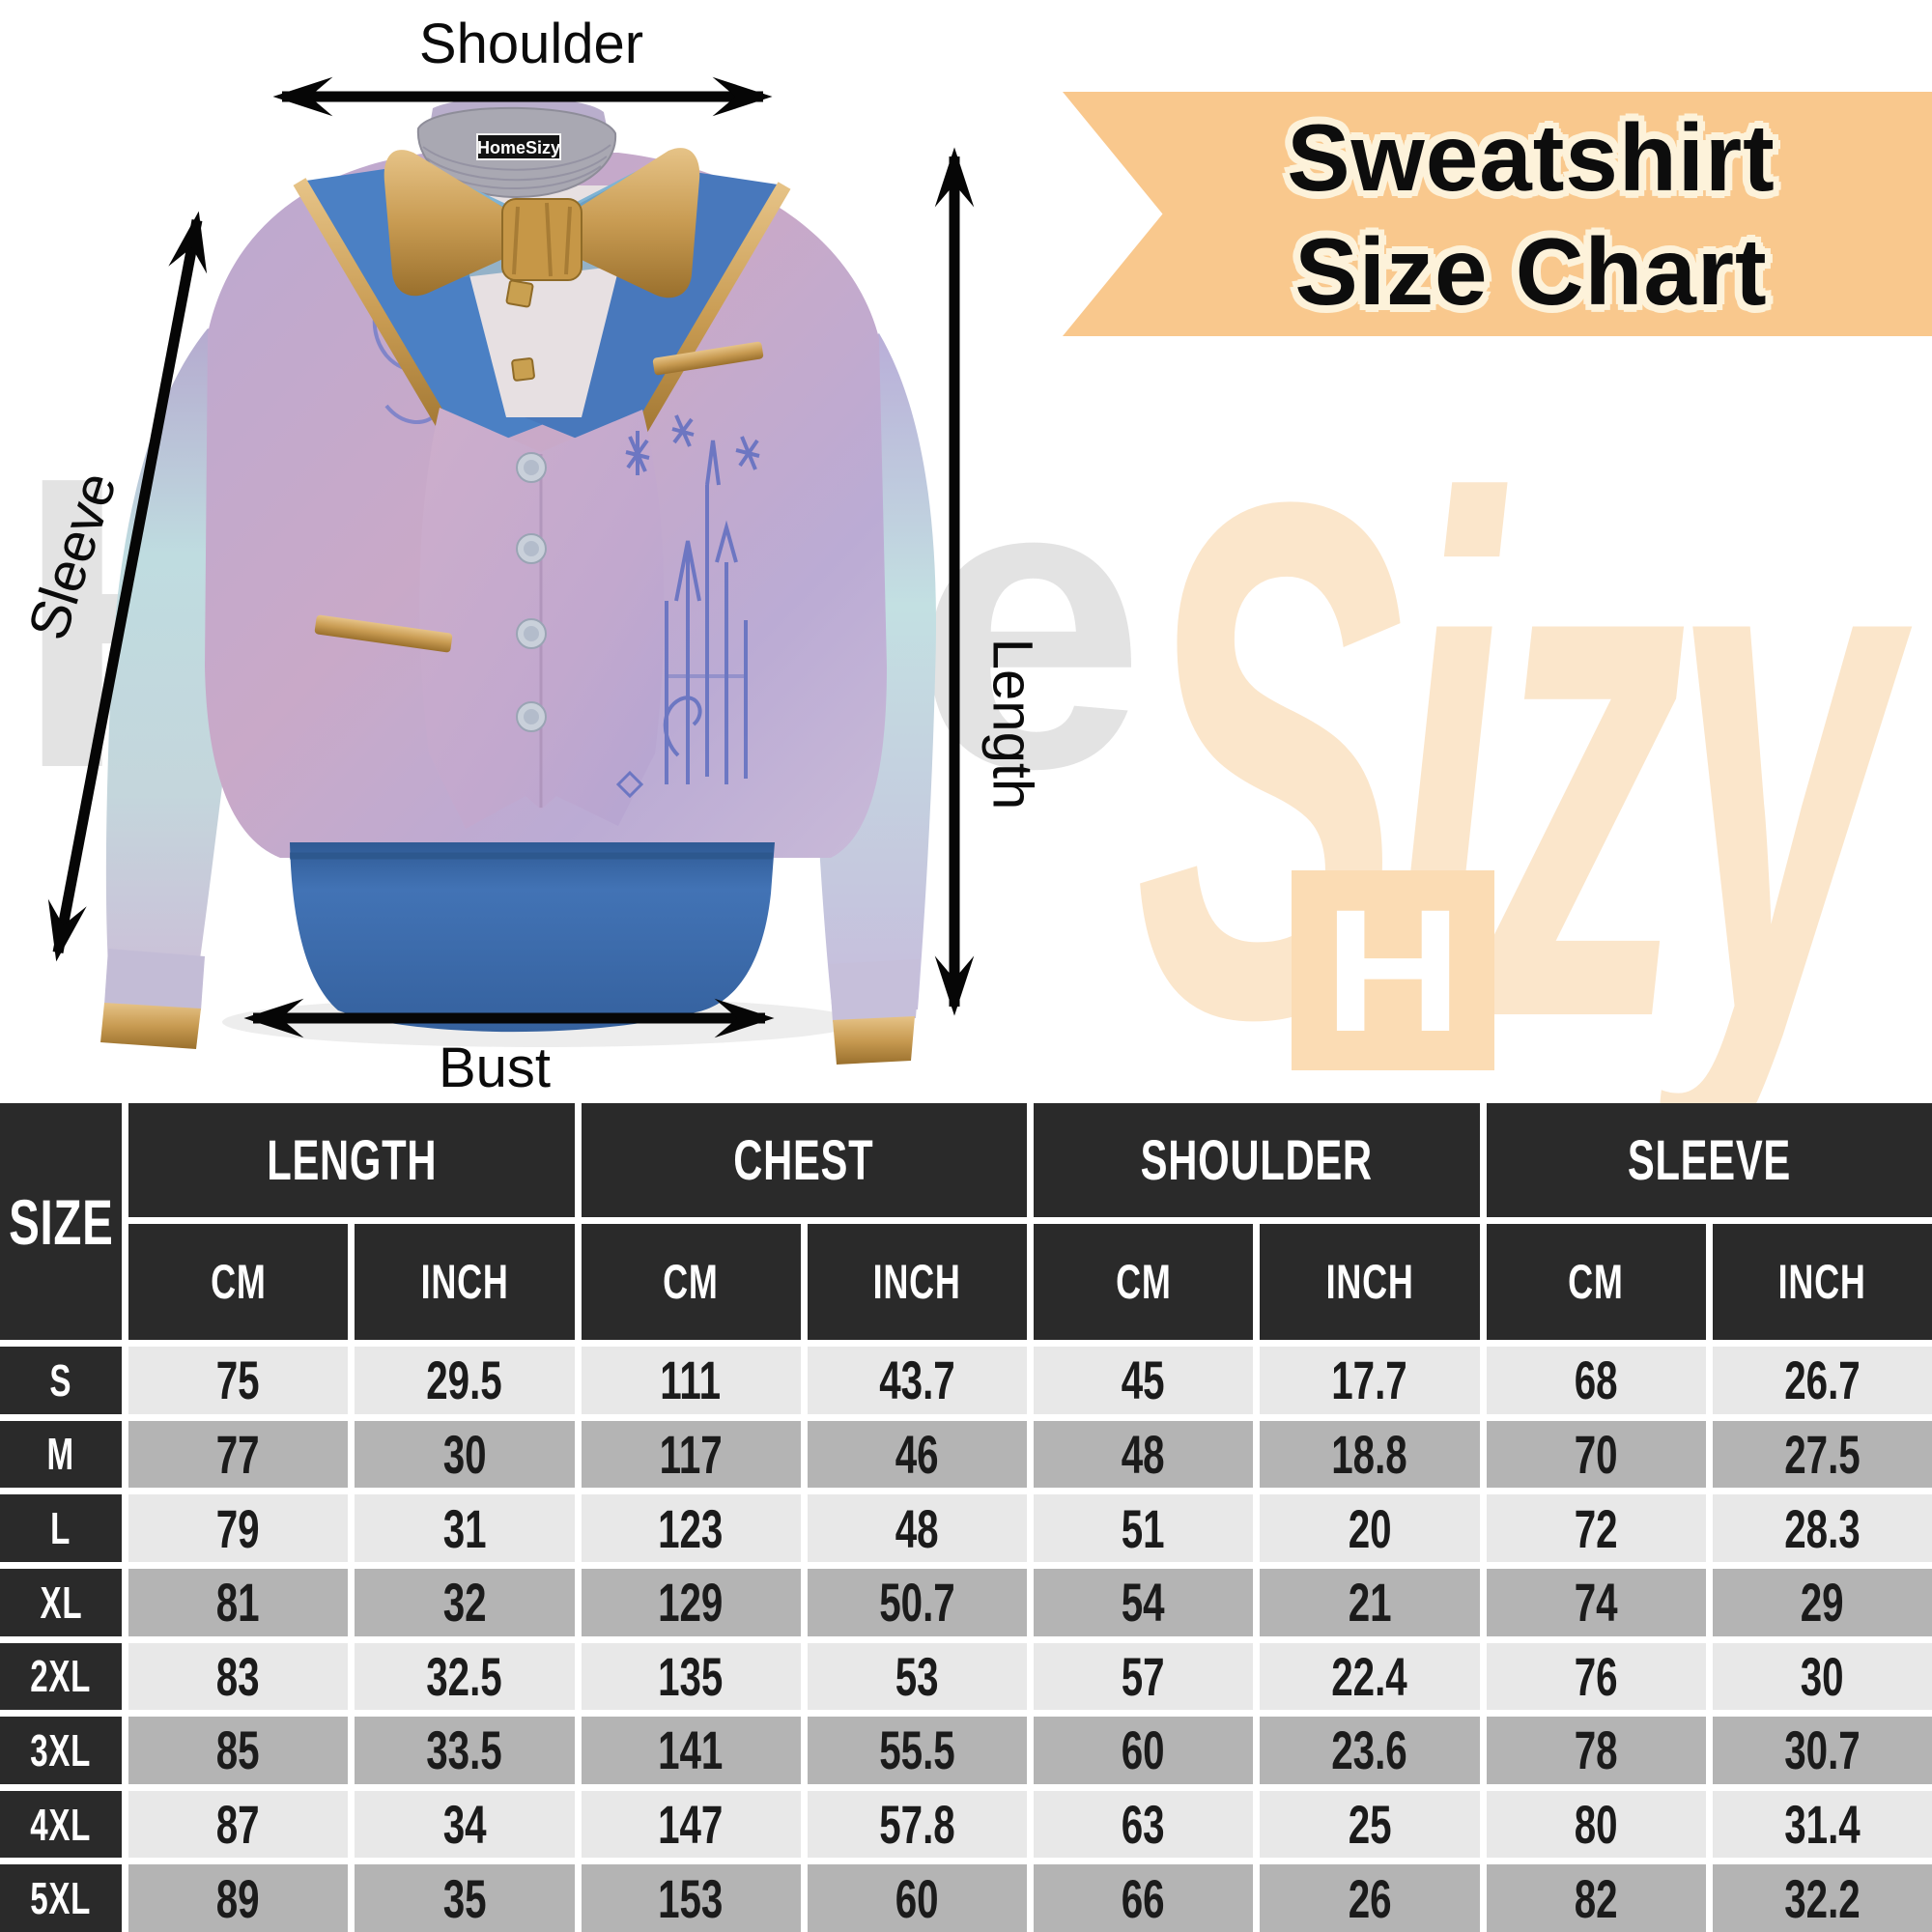  Describe the element at coordinates (917, 1602) in the screenshot. I see `size-value-cell: 50.7` at that location.